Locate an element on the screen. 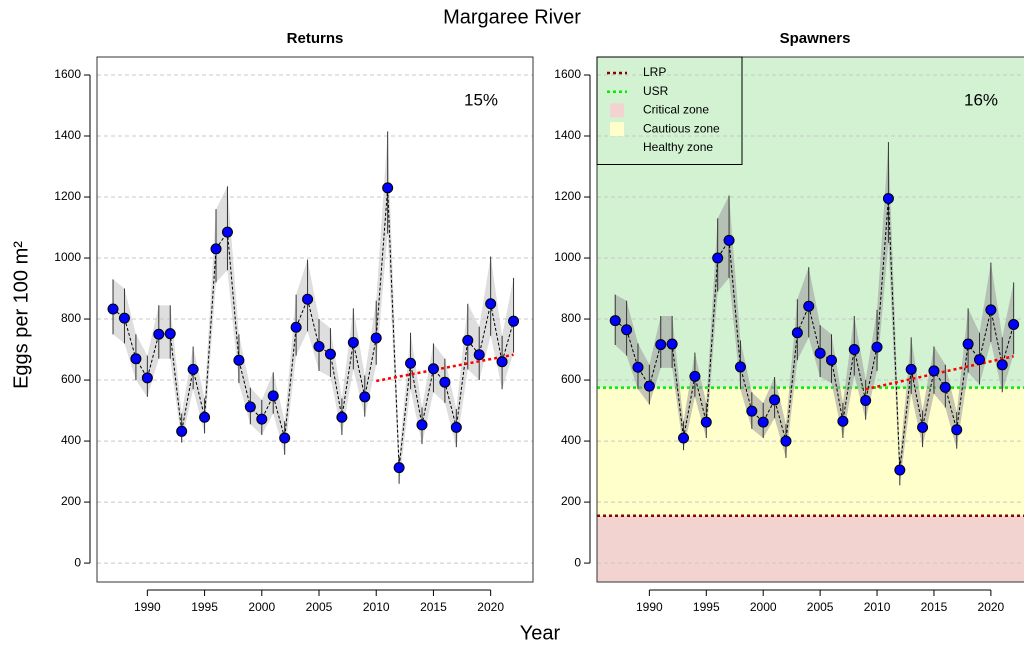 Image resolution: width=1024 pixels, height=645 pixels. x-tick-label: 1995 is located at coordinates (706, 607).